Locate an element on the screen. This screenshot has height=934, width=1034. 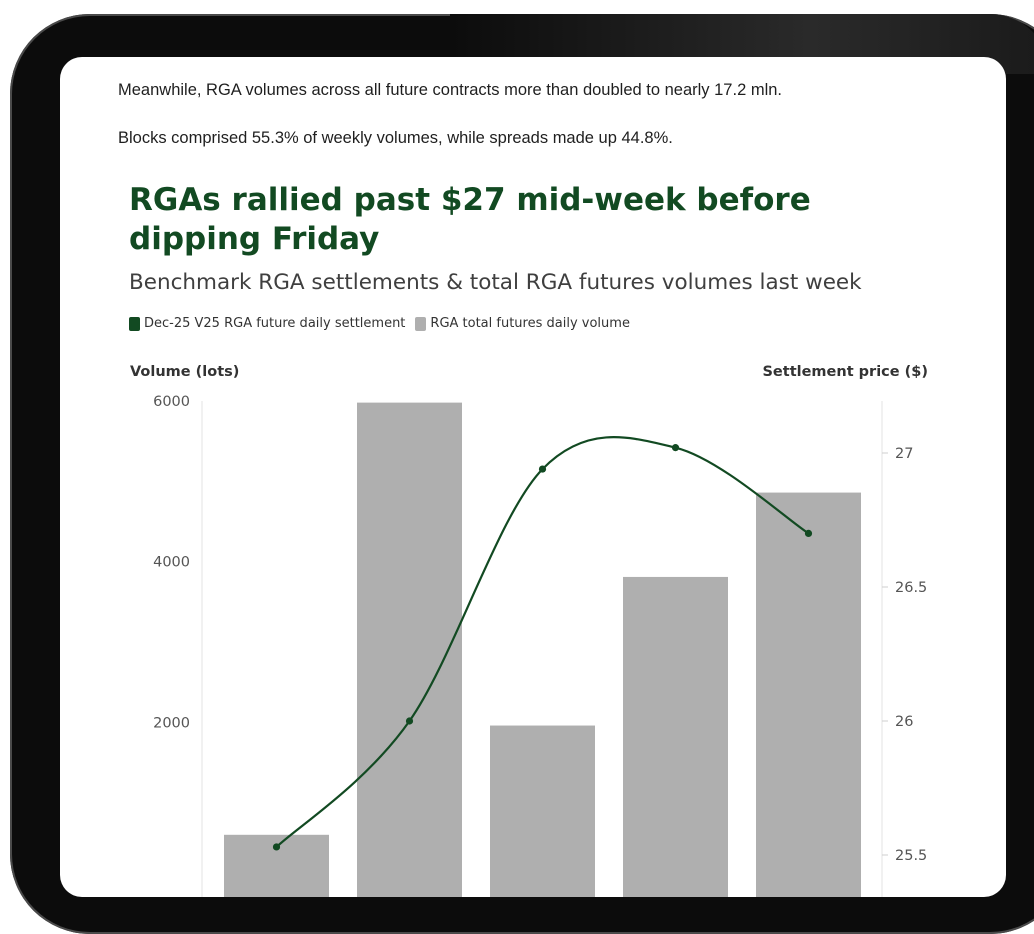
right-axis-tick-label: 26.5 is located at coordinates (911, 588).